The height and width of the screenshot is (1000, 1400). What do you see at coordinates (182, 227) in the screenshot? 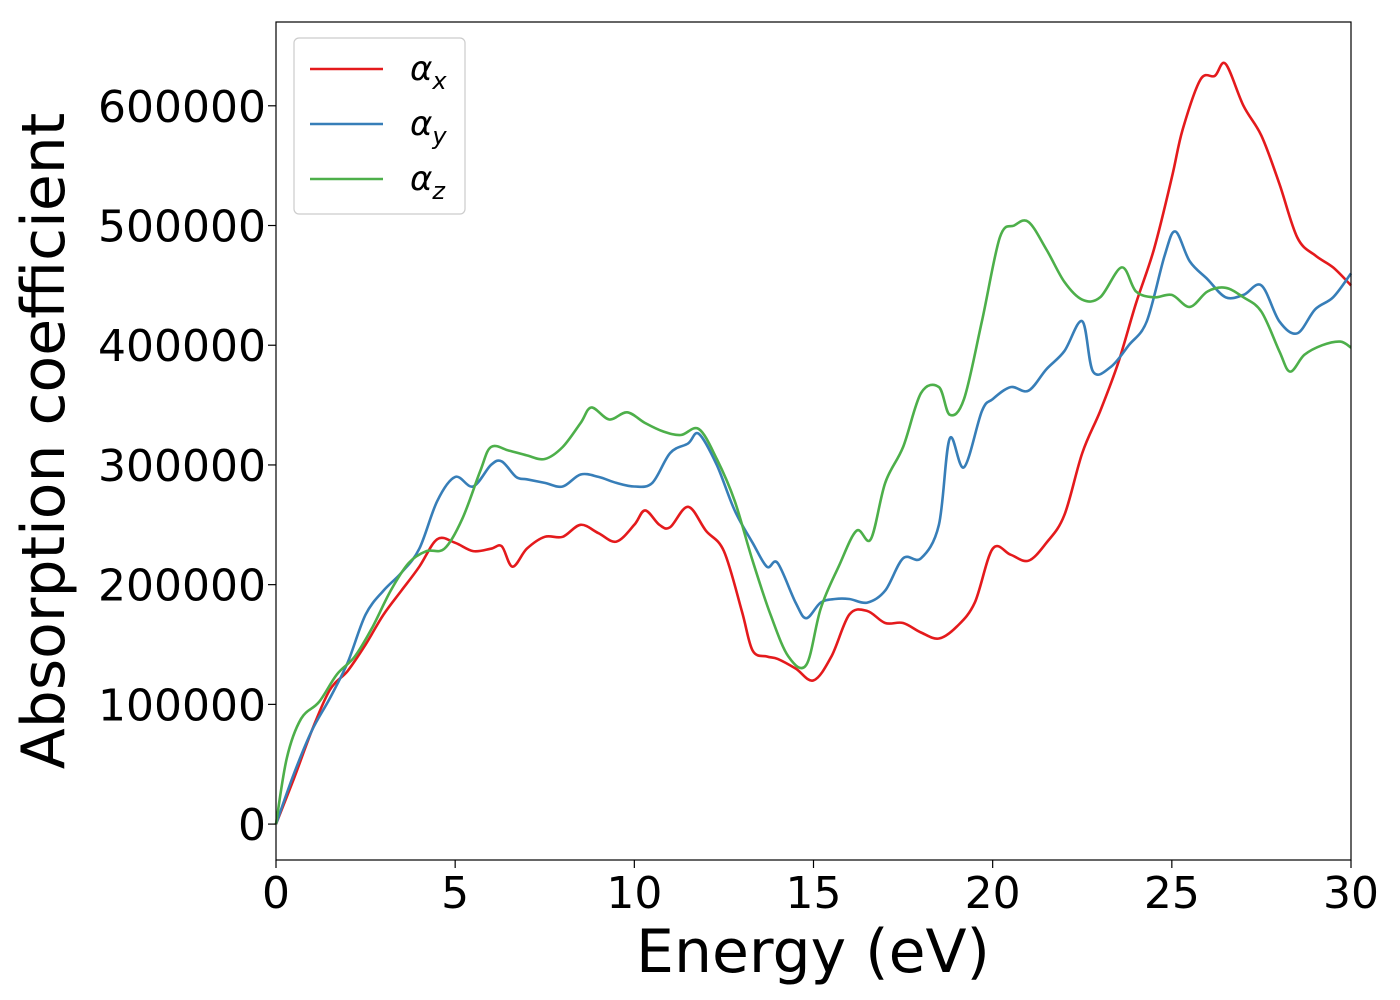
I see `y-tick-label: 500000` at bounding box center [182, 227].